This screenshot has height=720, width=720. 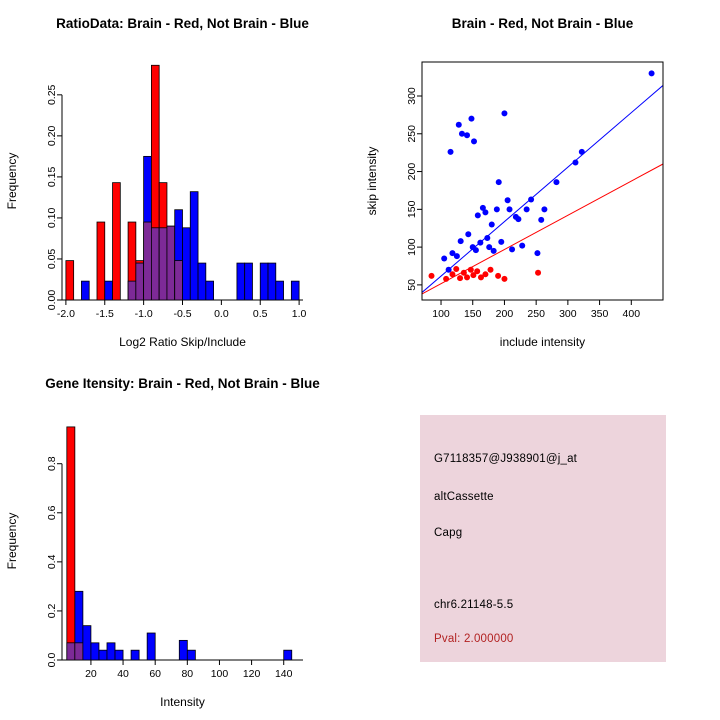 I want to click on x-tick-label: 200, so click(x=505, y=314).